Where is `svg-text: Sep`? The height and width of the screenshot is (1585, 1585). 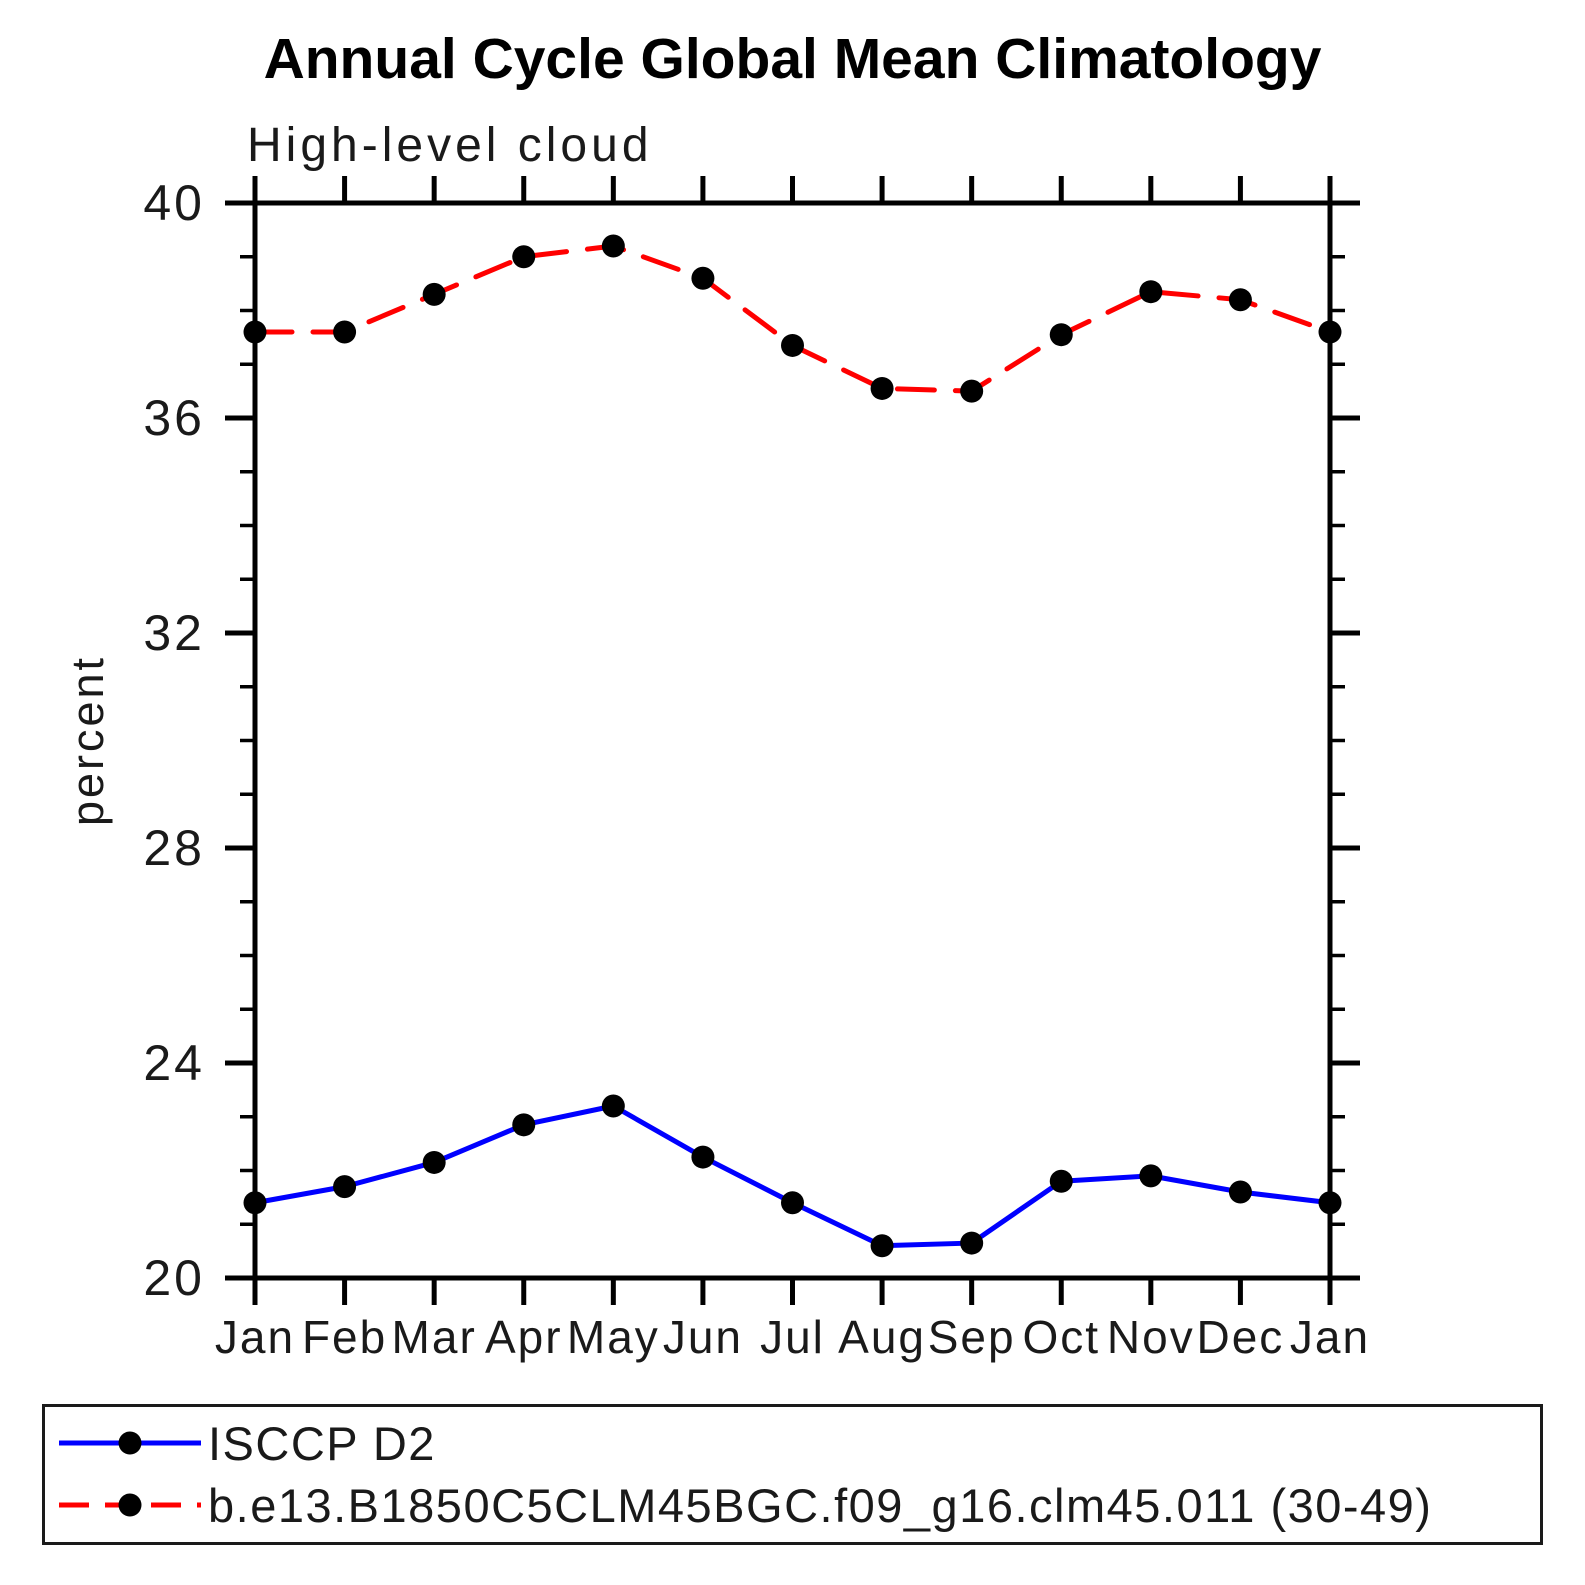
svg-text: Sep is located at coordinates (972, 1337).